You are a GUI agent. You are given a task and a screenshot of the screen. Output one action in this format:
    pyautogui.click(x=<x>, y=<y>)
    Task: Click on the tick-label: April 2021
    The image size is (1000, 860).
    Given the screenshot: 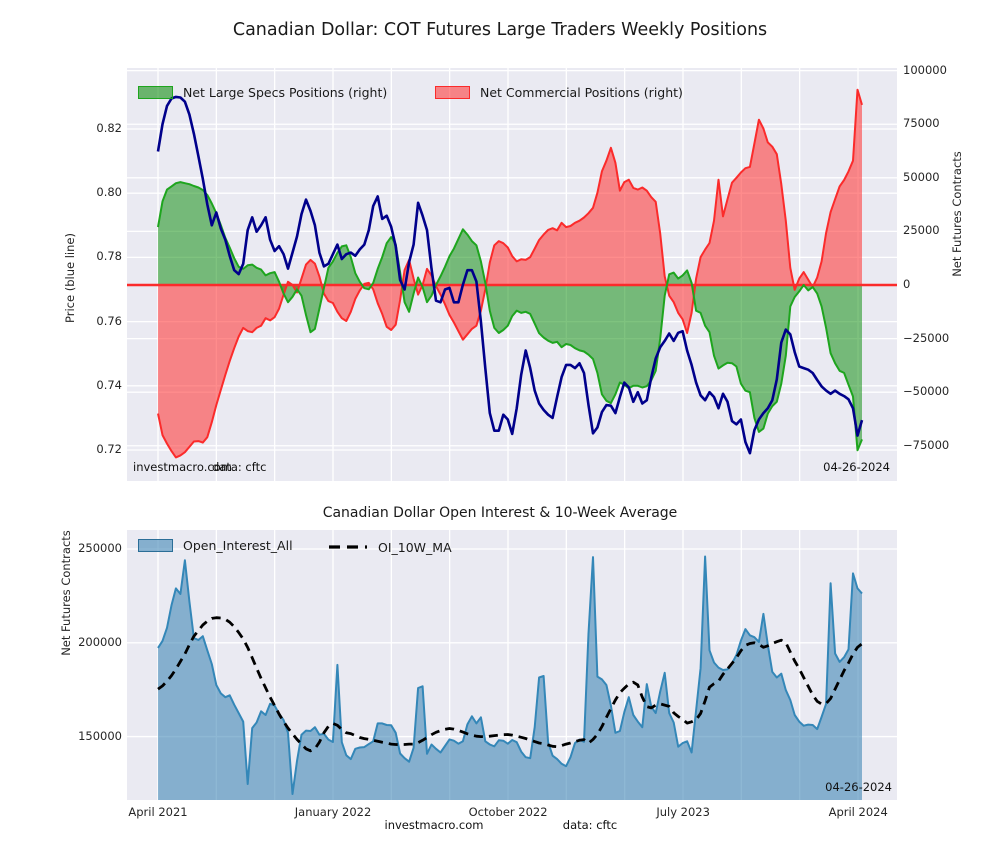 What is the action you would take?
    pyautogui.click(x=158, y=812)
    